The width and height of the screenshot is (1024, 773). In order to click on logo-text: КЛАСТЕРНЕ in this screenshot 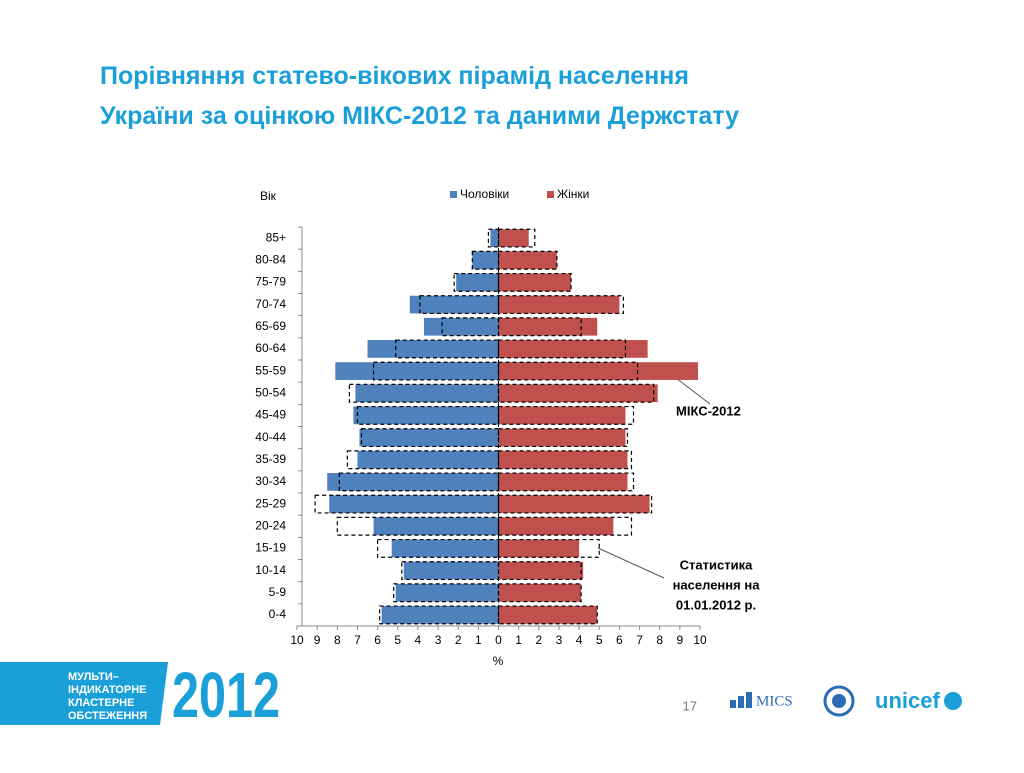, I will do `click(101, 703)`.